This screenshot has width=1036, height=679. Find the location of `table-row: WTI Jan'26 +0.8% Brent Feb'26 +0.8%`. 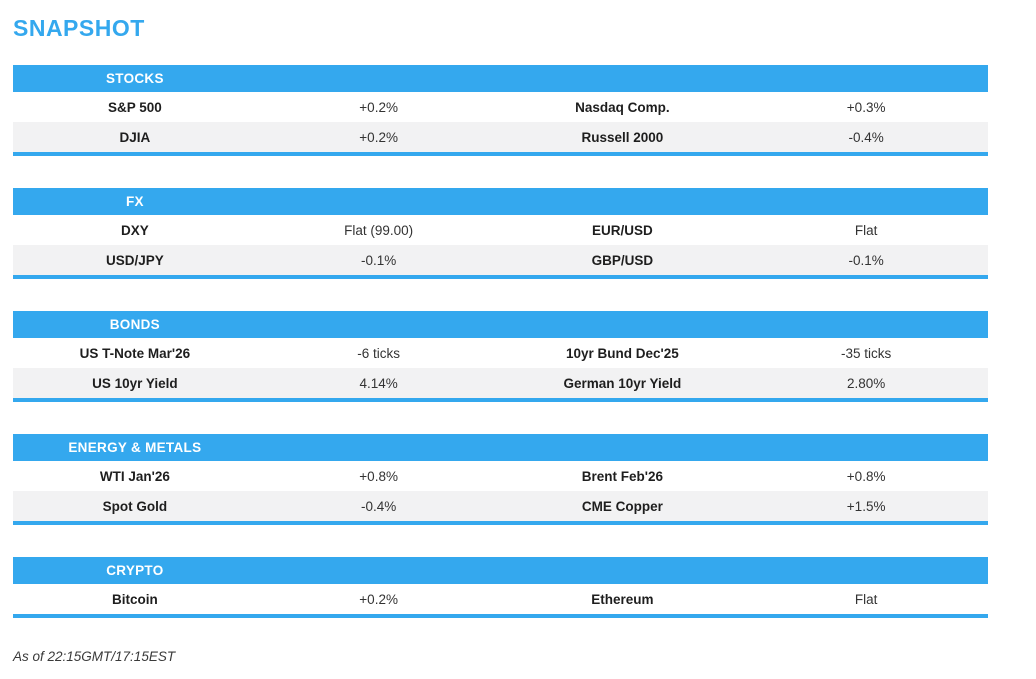

table-row: WTI Jan'26 +0.8% Brent Feb'26 +0.8% is located at coordinates (500, 476).